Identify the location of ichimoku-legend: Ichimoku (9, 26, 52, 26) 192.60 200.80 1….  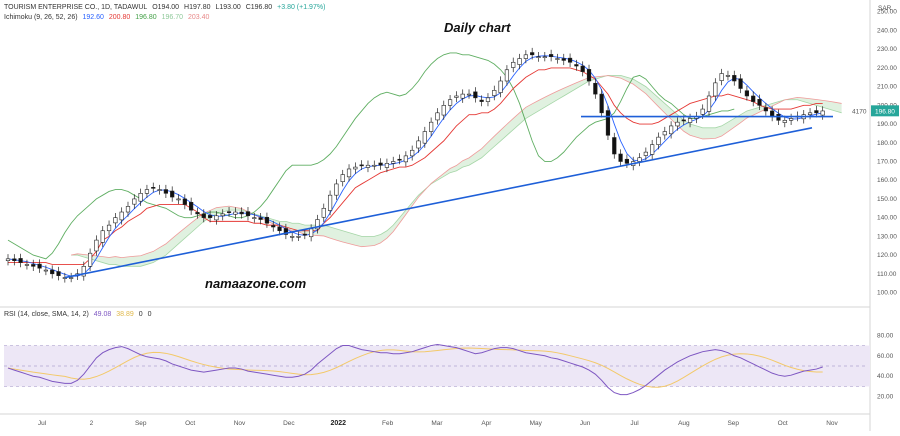
(108, 17).